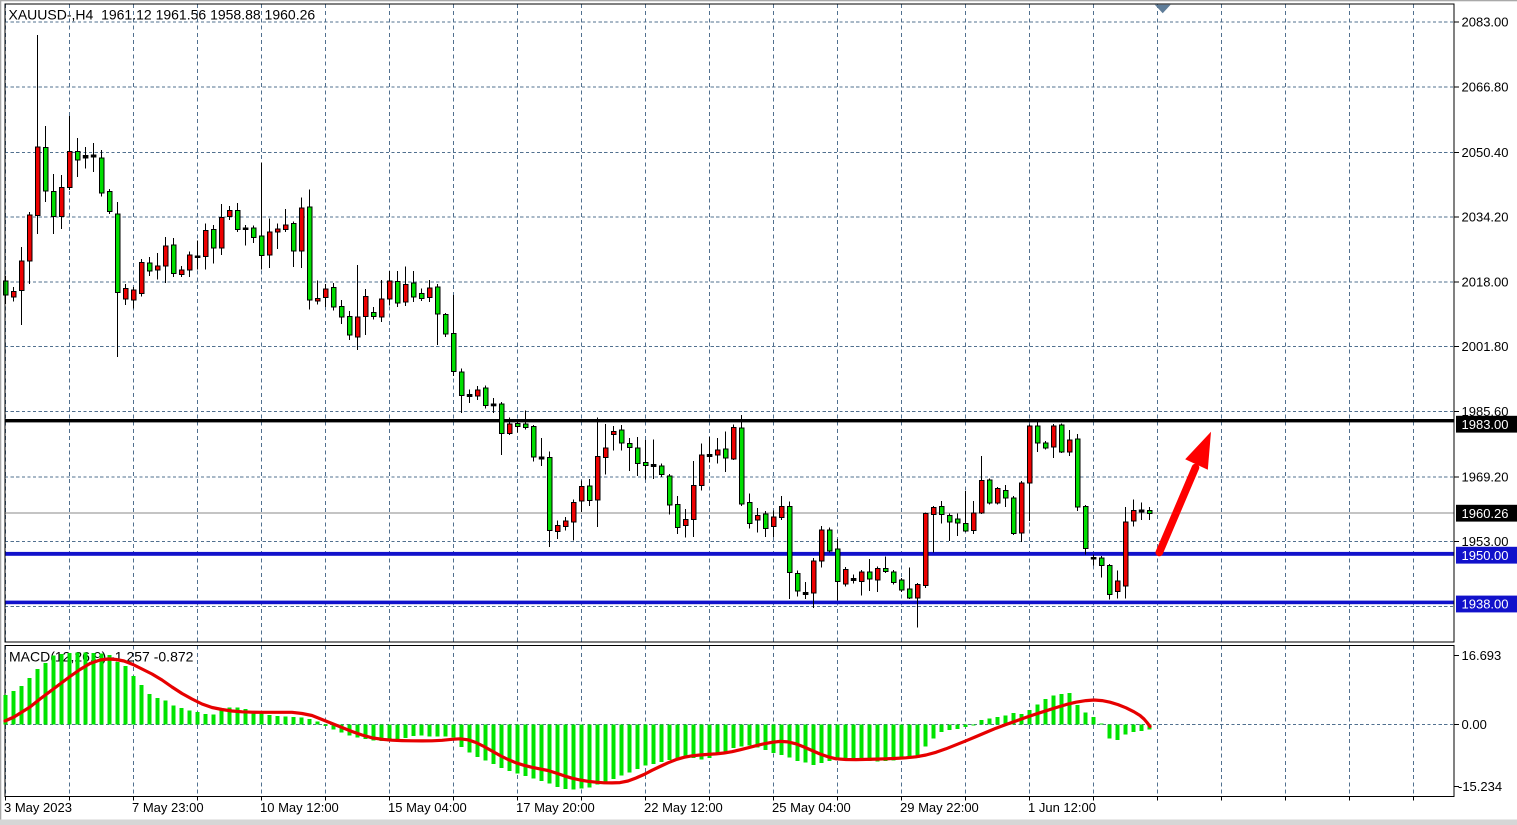 Image resolution: width=1517 pixels, height=825 pixels. What do you see at coordinates (427, 807) in the screenshot?
I see `svg-text: 15 May 04:00` at bounding box center [427, 807].